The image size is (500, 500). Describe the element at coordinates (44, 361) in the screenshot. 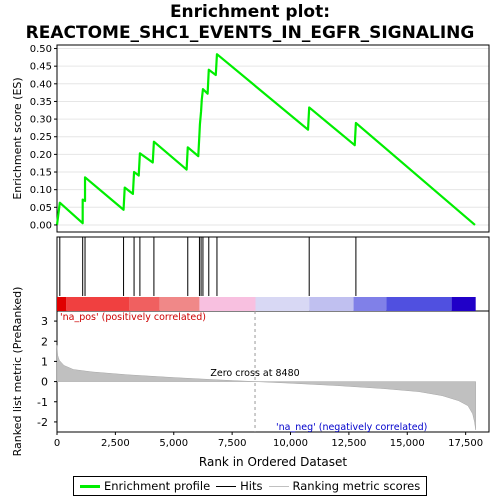

I see `metric-ytick-label: 1` at that location.